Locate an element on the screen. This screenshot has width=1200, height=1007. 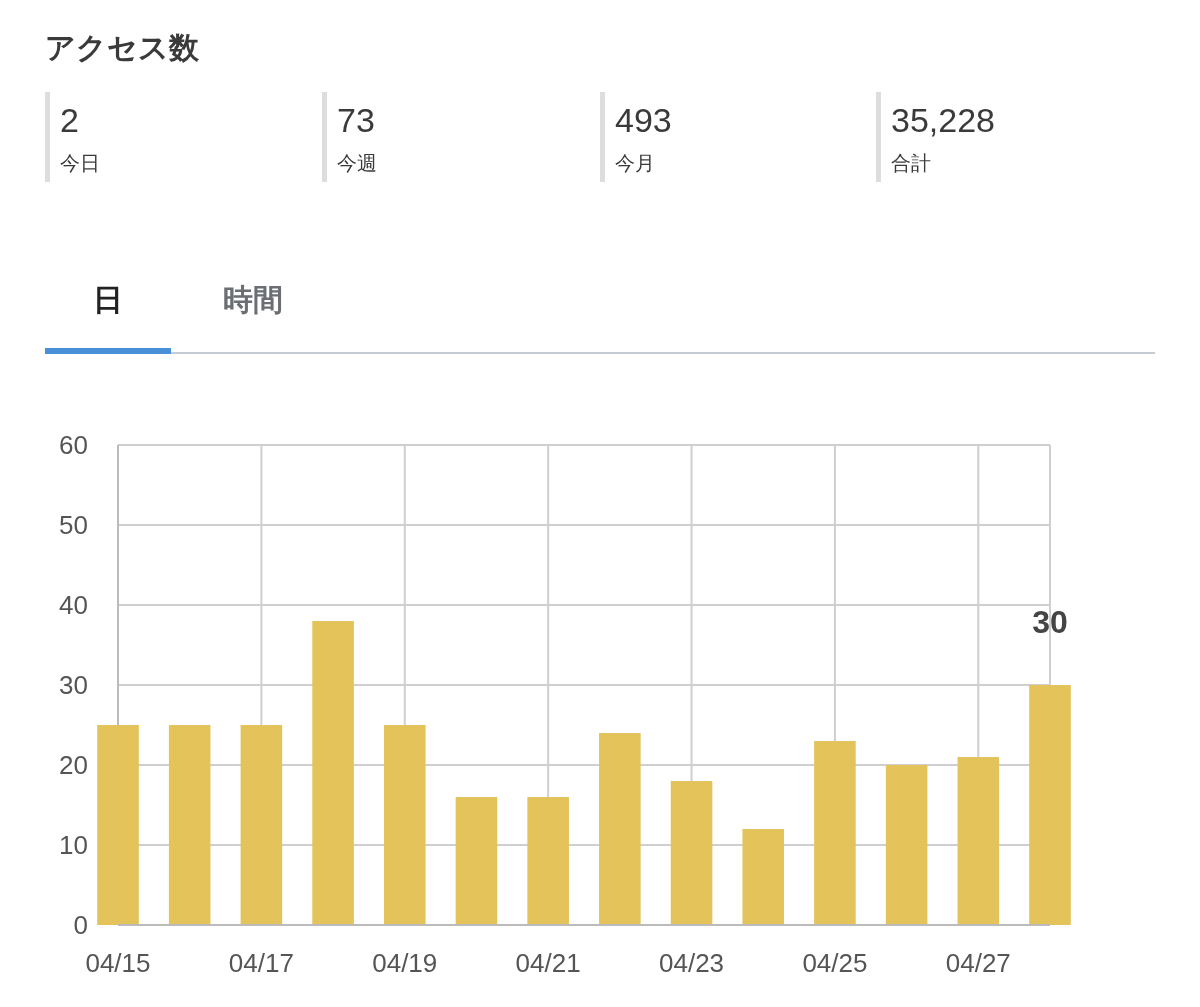
x-tick-label: 04/19 is located at coordinates (405, 963).